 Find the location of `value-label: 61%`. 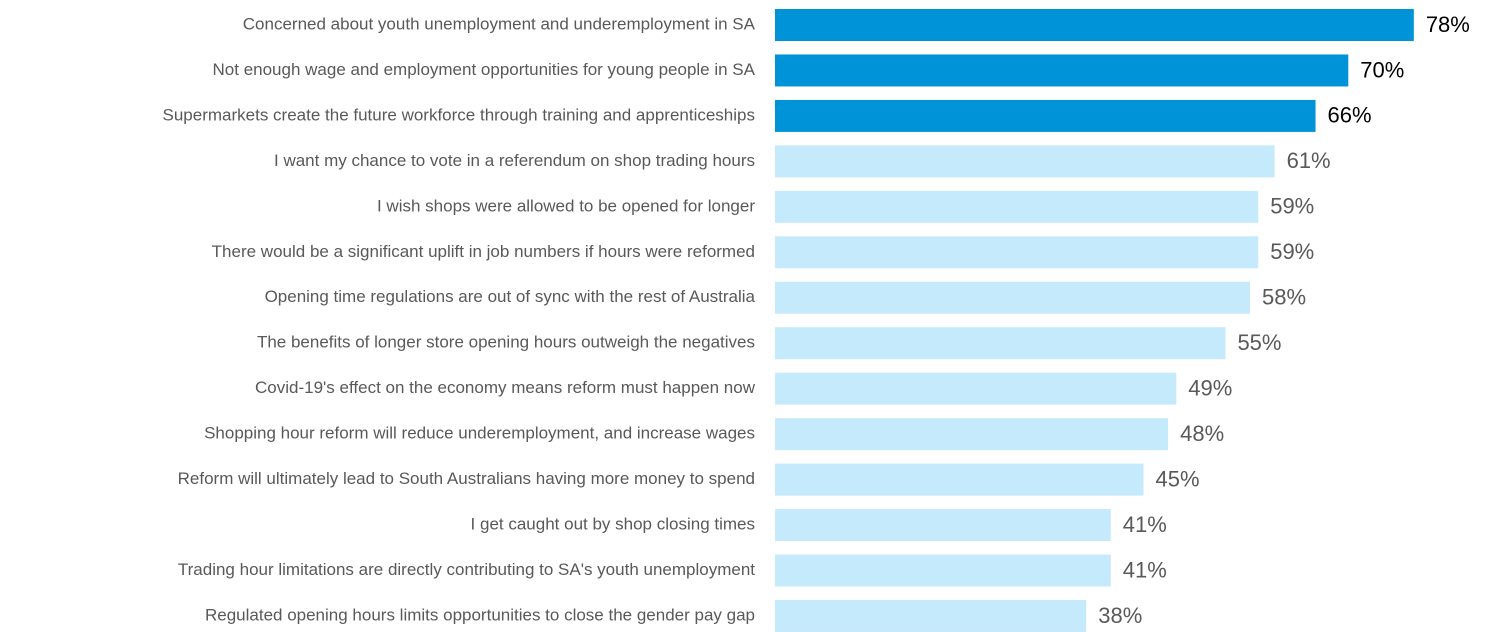

value-label: 61% is located at coordinates (1309, 160).